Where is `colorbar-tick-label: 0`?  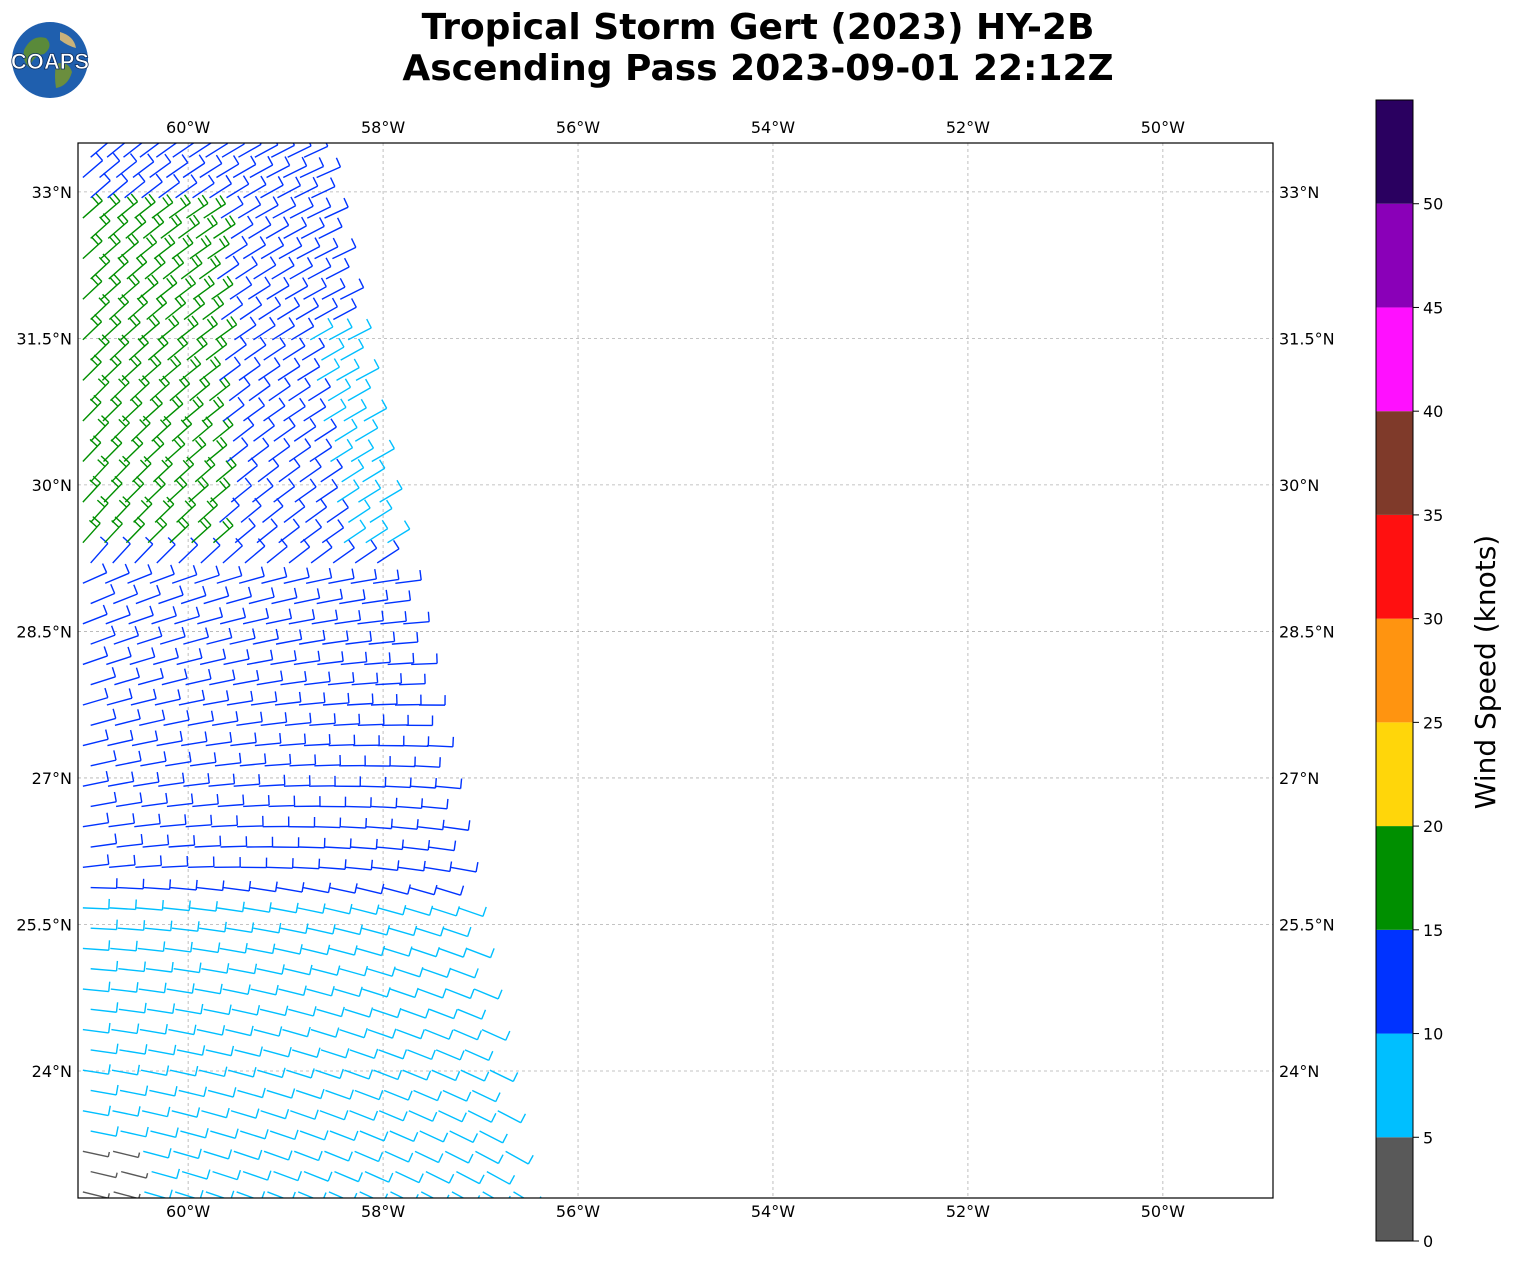 colorbar-tick-label: 0 is located at coordinates (1428, 1241).